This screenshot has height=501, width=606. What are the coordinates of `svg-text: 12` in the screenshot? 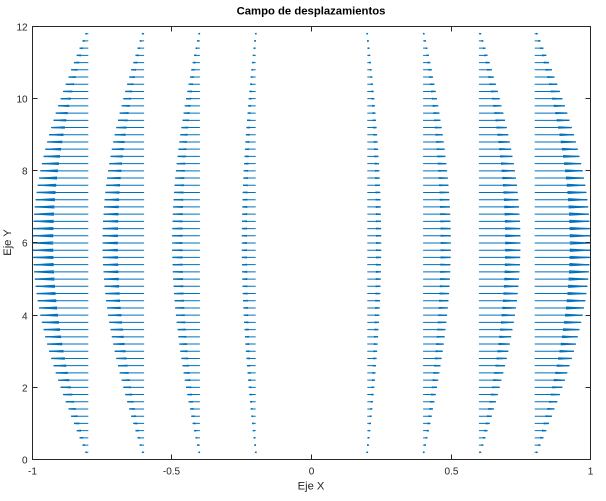 It's located at (22, 28).